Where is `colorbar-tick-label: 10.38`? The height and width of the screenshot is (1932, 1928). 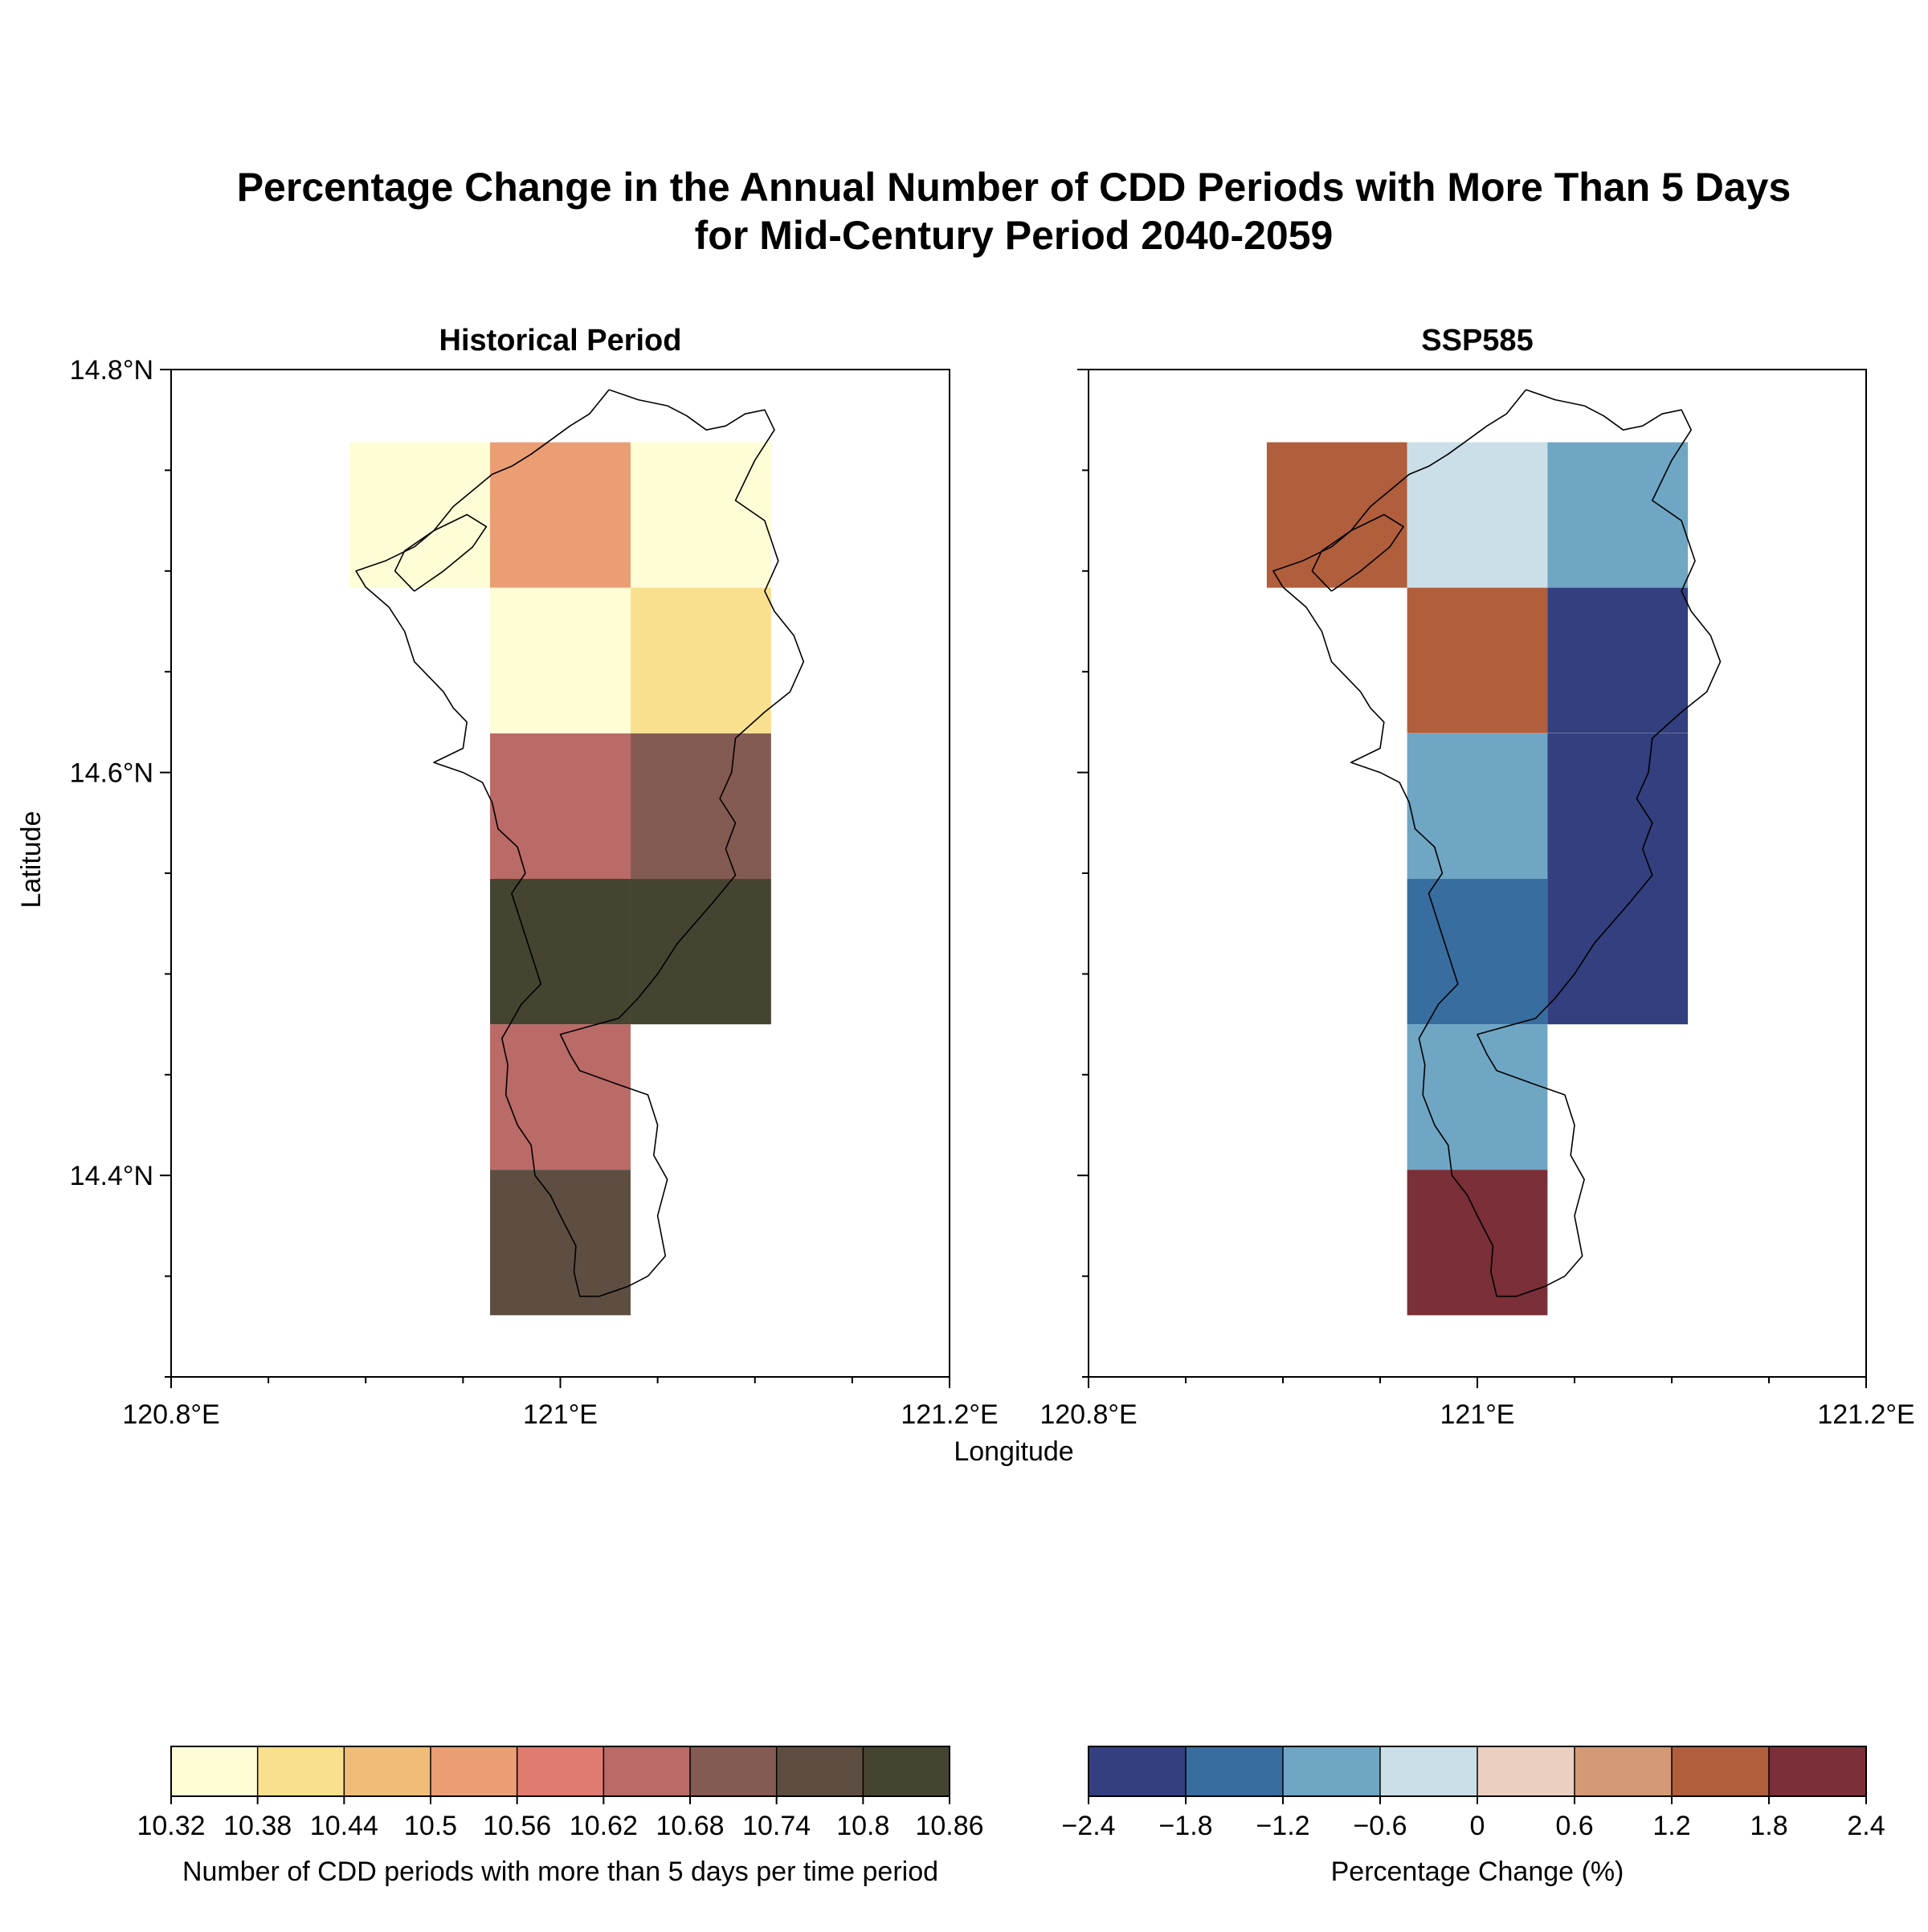
colorbar-tick-label: 10.38 is located at coordinates (257, 1826).